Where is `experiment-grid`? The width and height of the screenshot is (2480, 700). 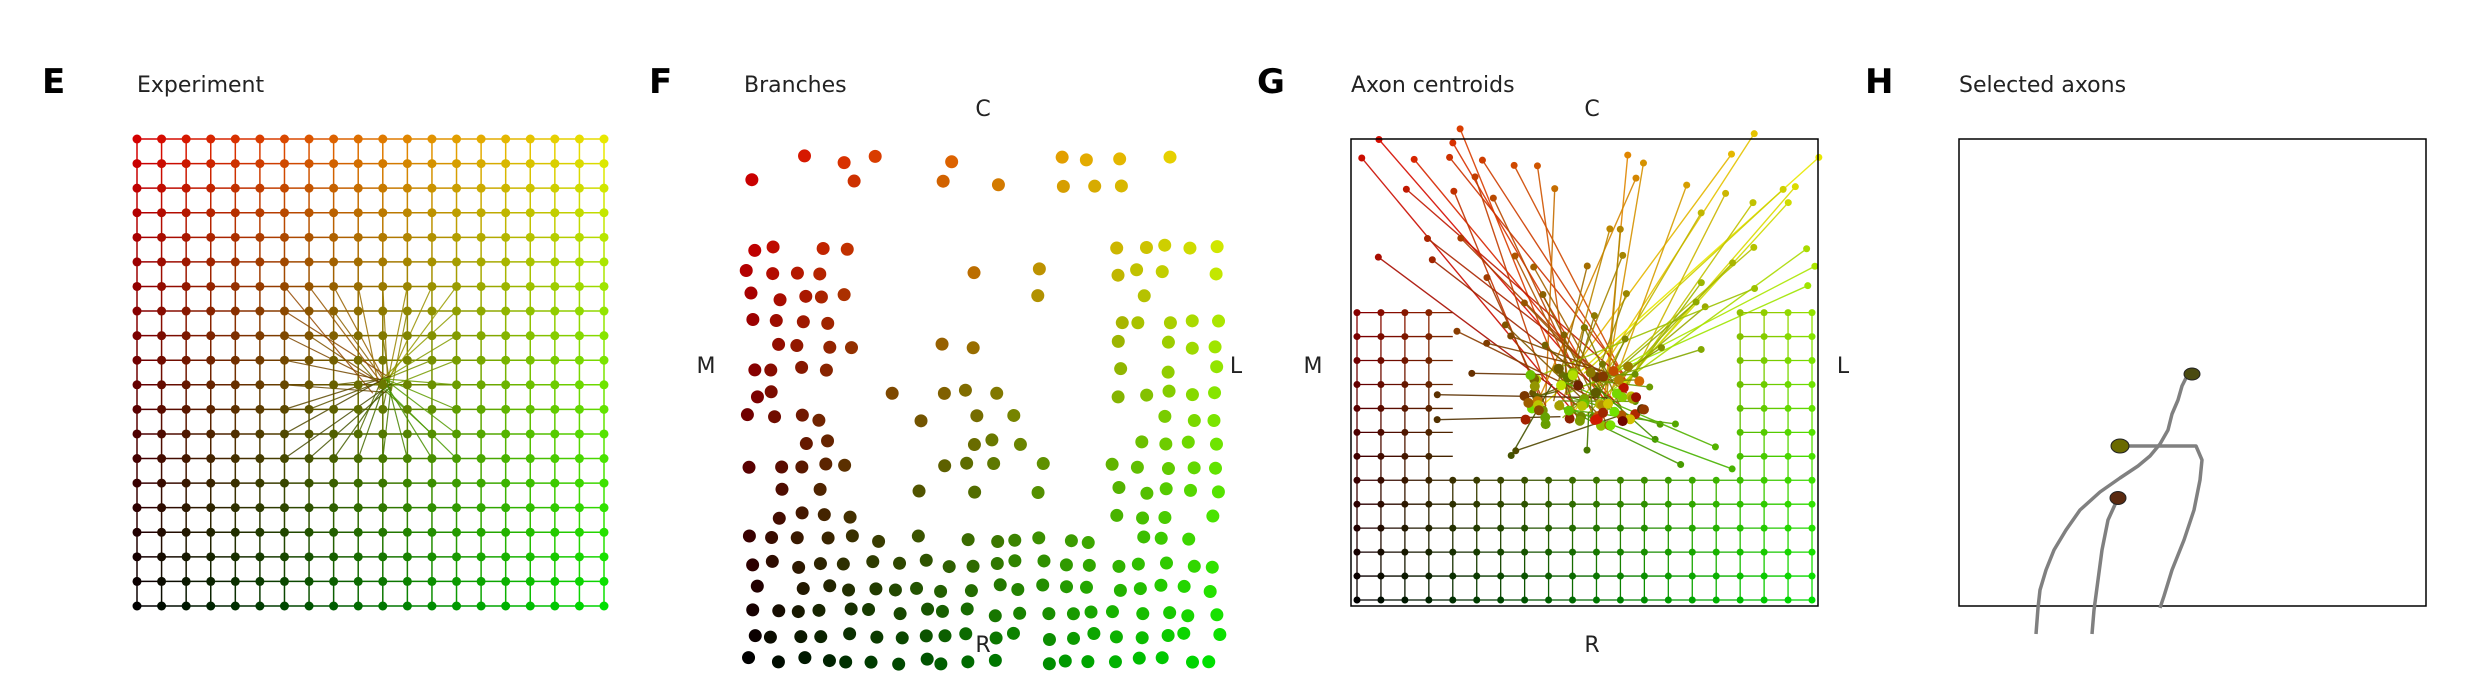
experiment-grid is located at coordinates (370, 372).